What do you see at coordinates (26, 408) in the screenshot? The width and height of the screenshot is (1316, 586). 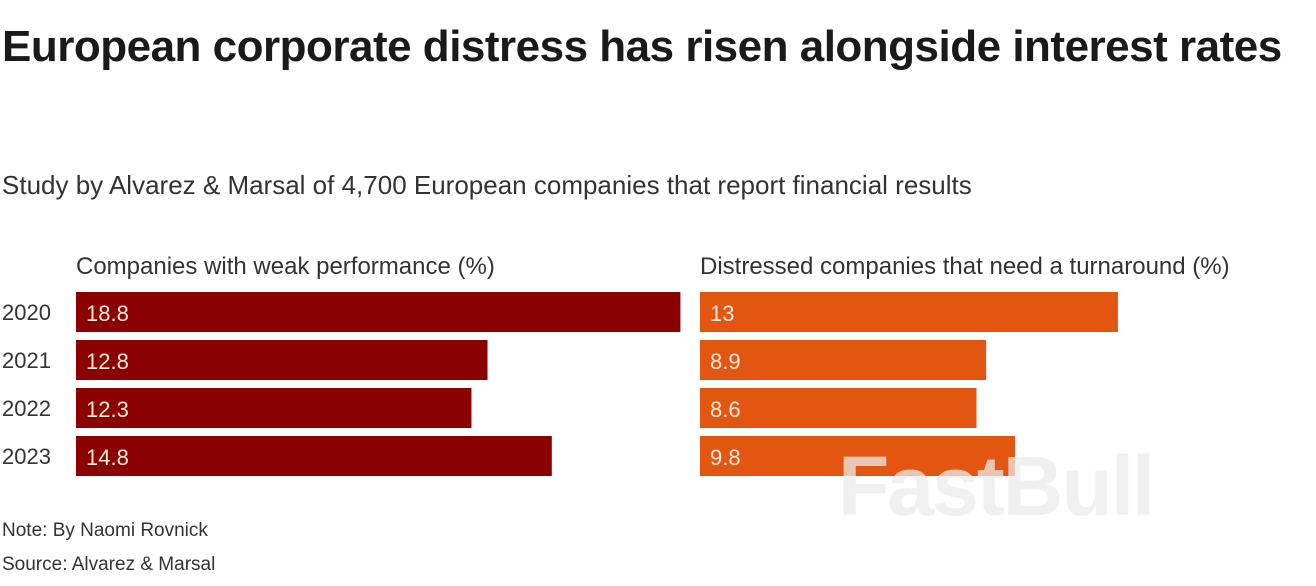 I see `category-label: 2022` at bounding box center [26, 408].